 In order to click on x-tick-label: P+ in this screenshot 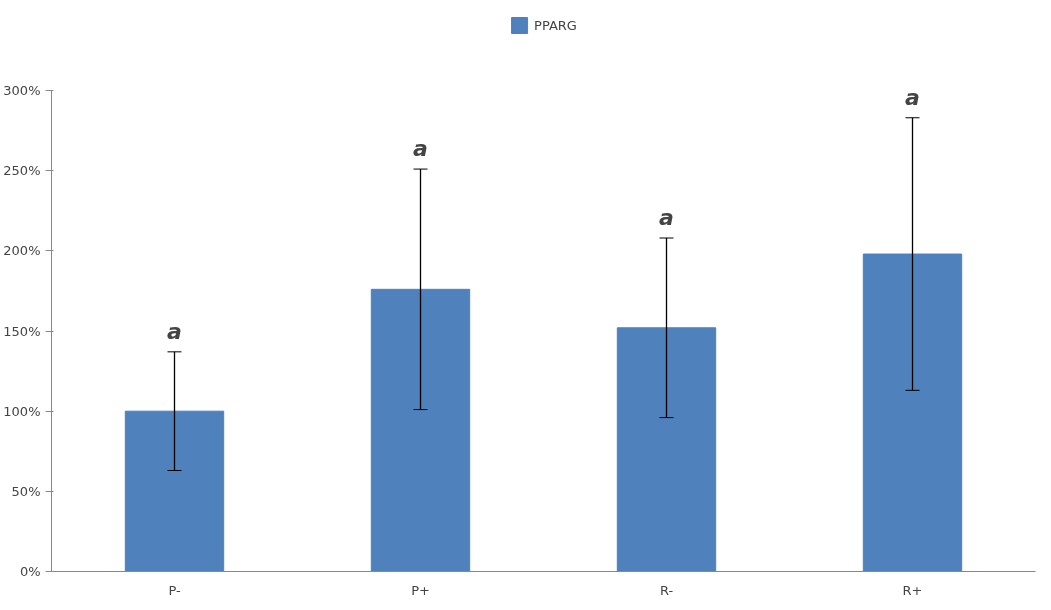, I will do `click(420, 590)`.